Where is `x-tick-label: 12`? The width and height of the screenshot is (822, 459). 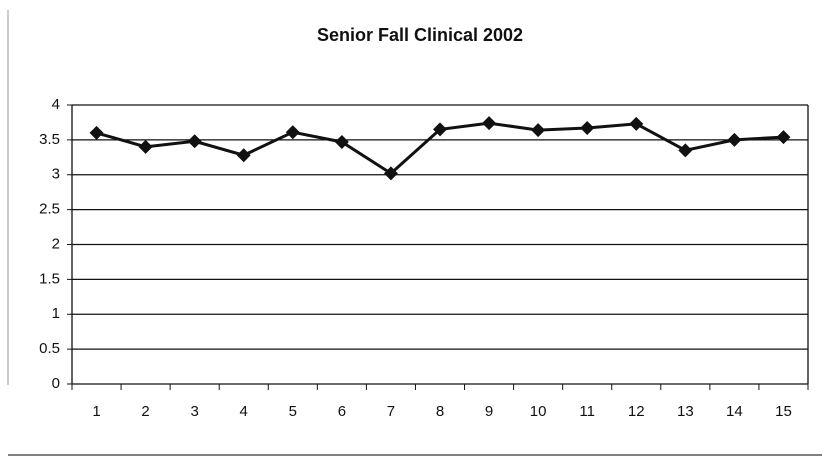
x-tick-label: 12 is located at coordinates (636, 411).